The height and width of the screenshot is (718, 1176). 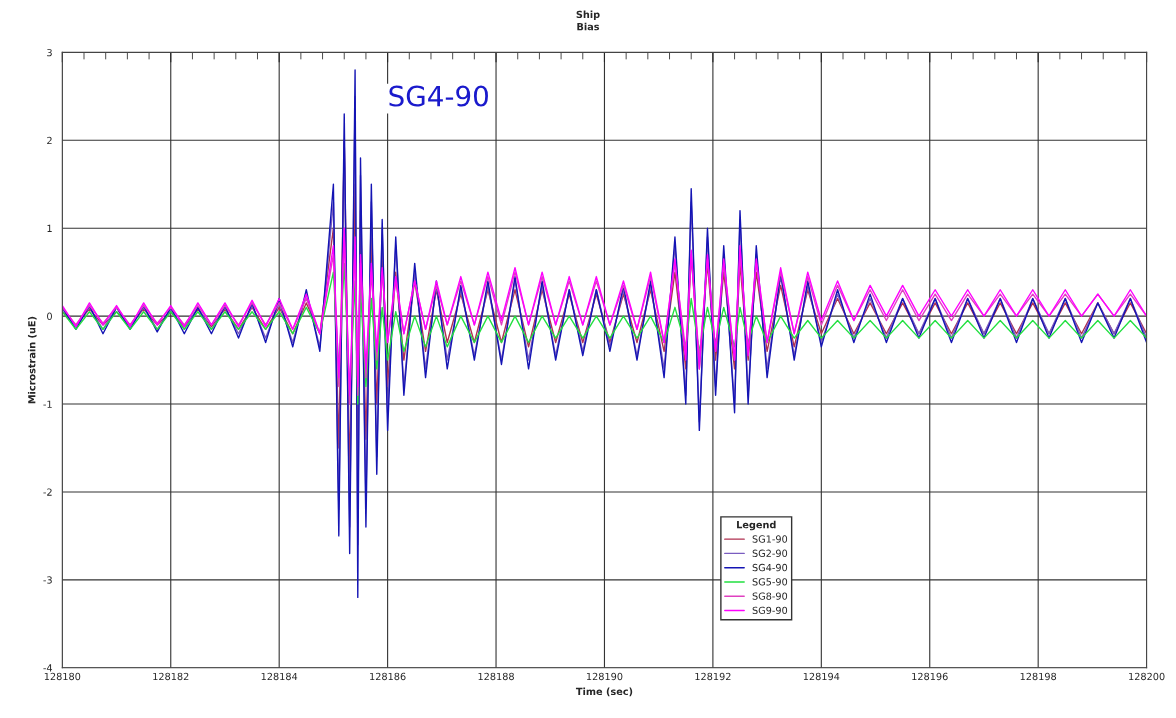 I want to click on x-axis-title: Time (sec), so click(x=604, y=692).